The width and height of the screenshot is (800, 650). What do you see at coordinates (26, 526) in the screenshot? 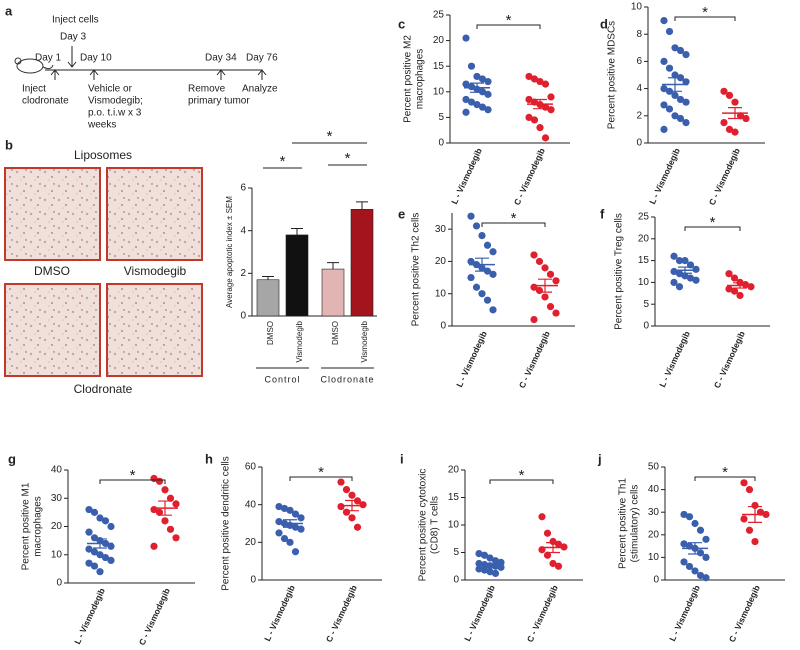
I see `y-axis-label: Percent positive M1` at bounding box center [26, 526].